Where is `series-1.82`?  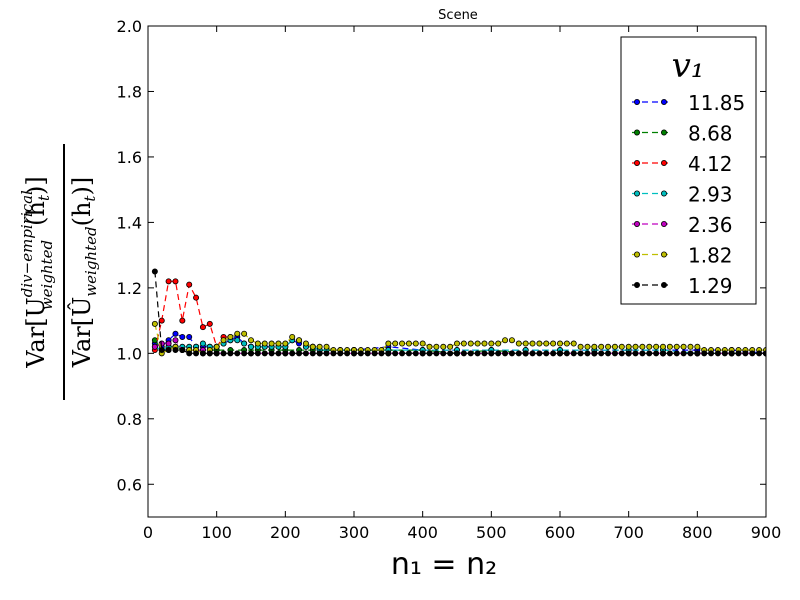 series-1.82 is located at coordinates (458, 338).